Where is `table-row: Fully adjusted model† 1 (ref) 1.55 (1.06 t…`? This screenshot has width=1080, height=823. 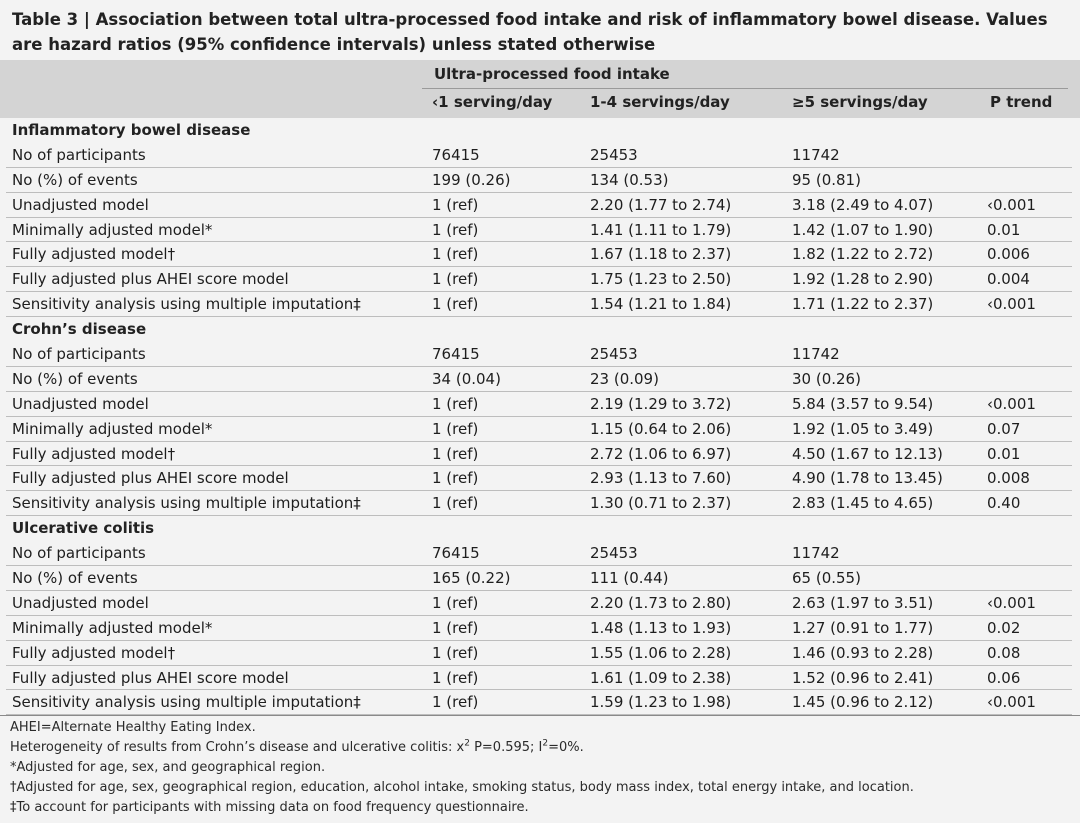
table-row: Fully adjusted model† 1 (ref) 1.55 (1.06 t… is located at coordinates (540, 653).